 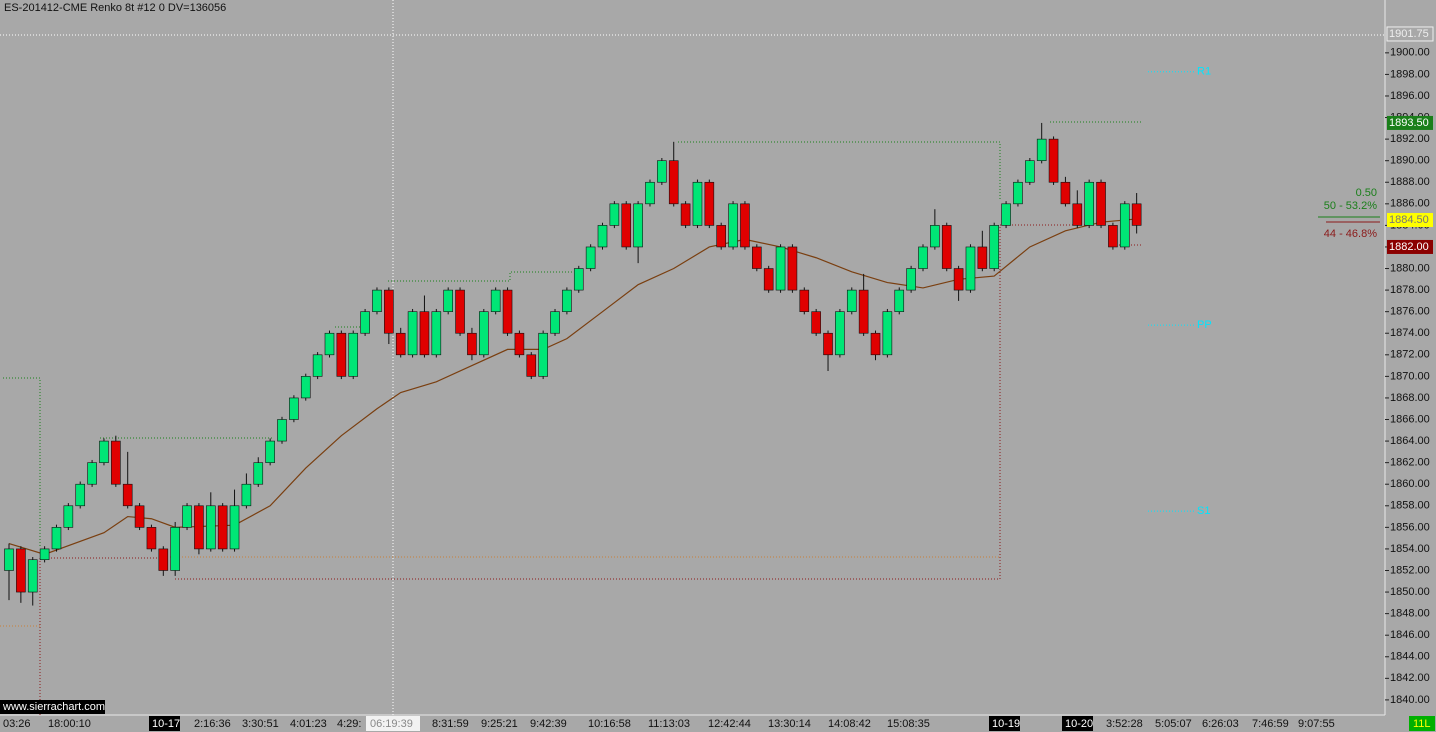 I want to click on y-tick-label: 1842.00, so click(x=1410, y=678).